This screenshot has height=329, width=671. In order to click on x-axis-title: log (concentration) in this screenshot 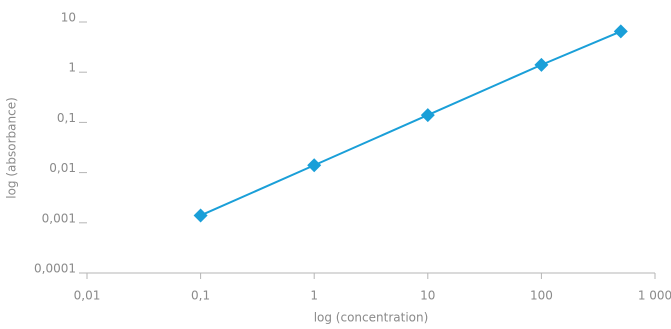, I will do `click(371, 318)`.